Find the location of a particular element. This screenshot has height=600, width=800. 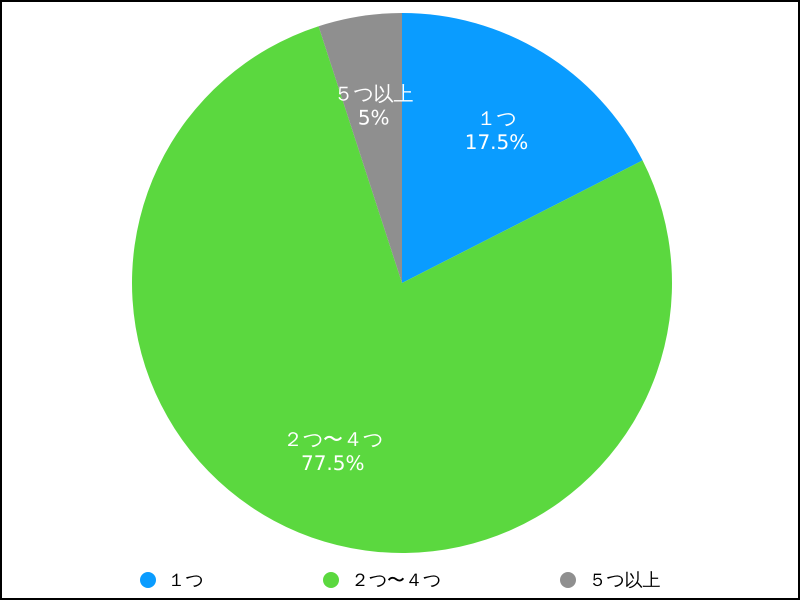

data-label: 77.5% is located at coordinates (333, 463).